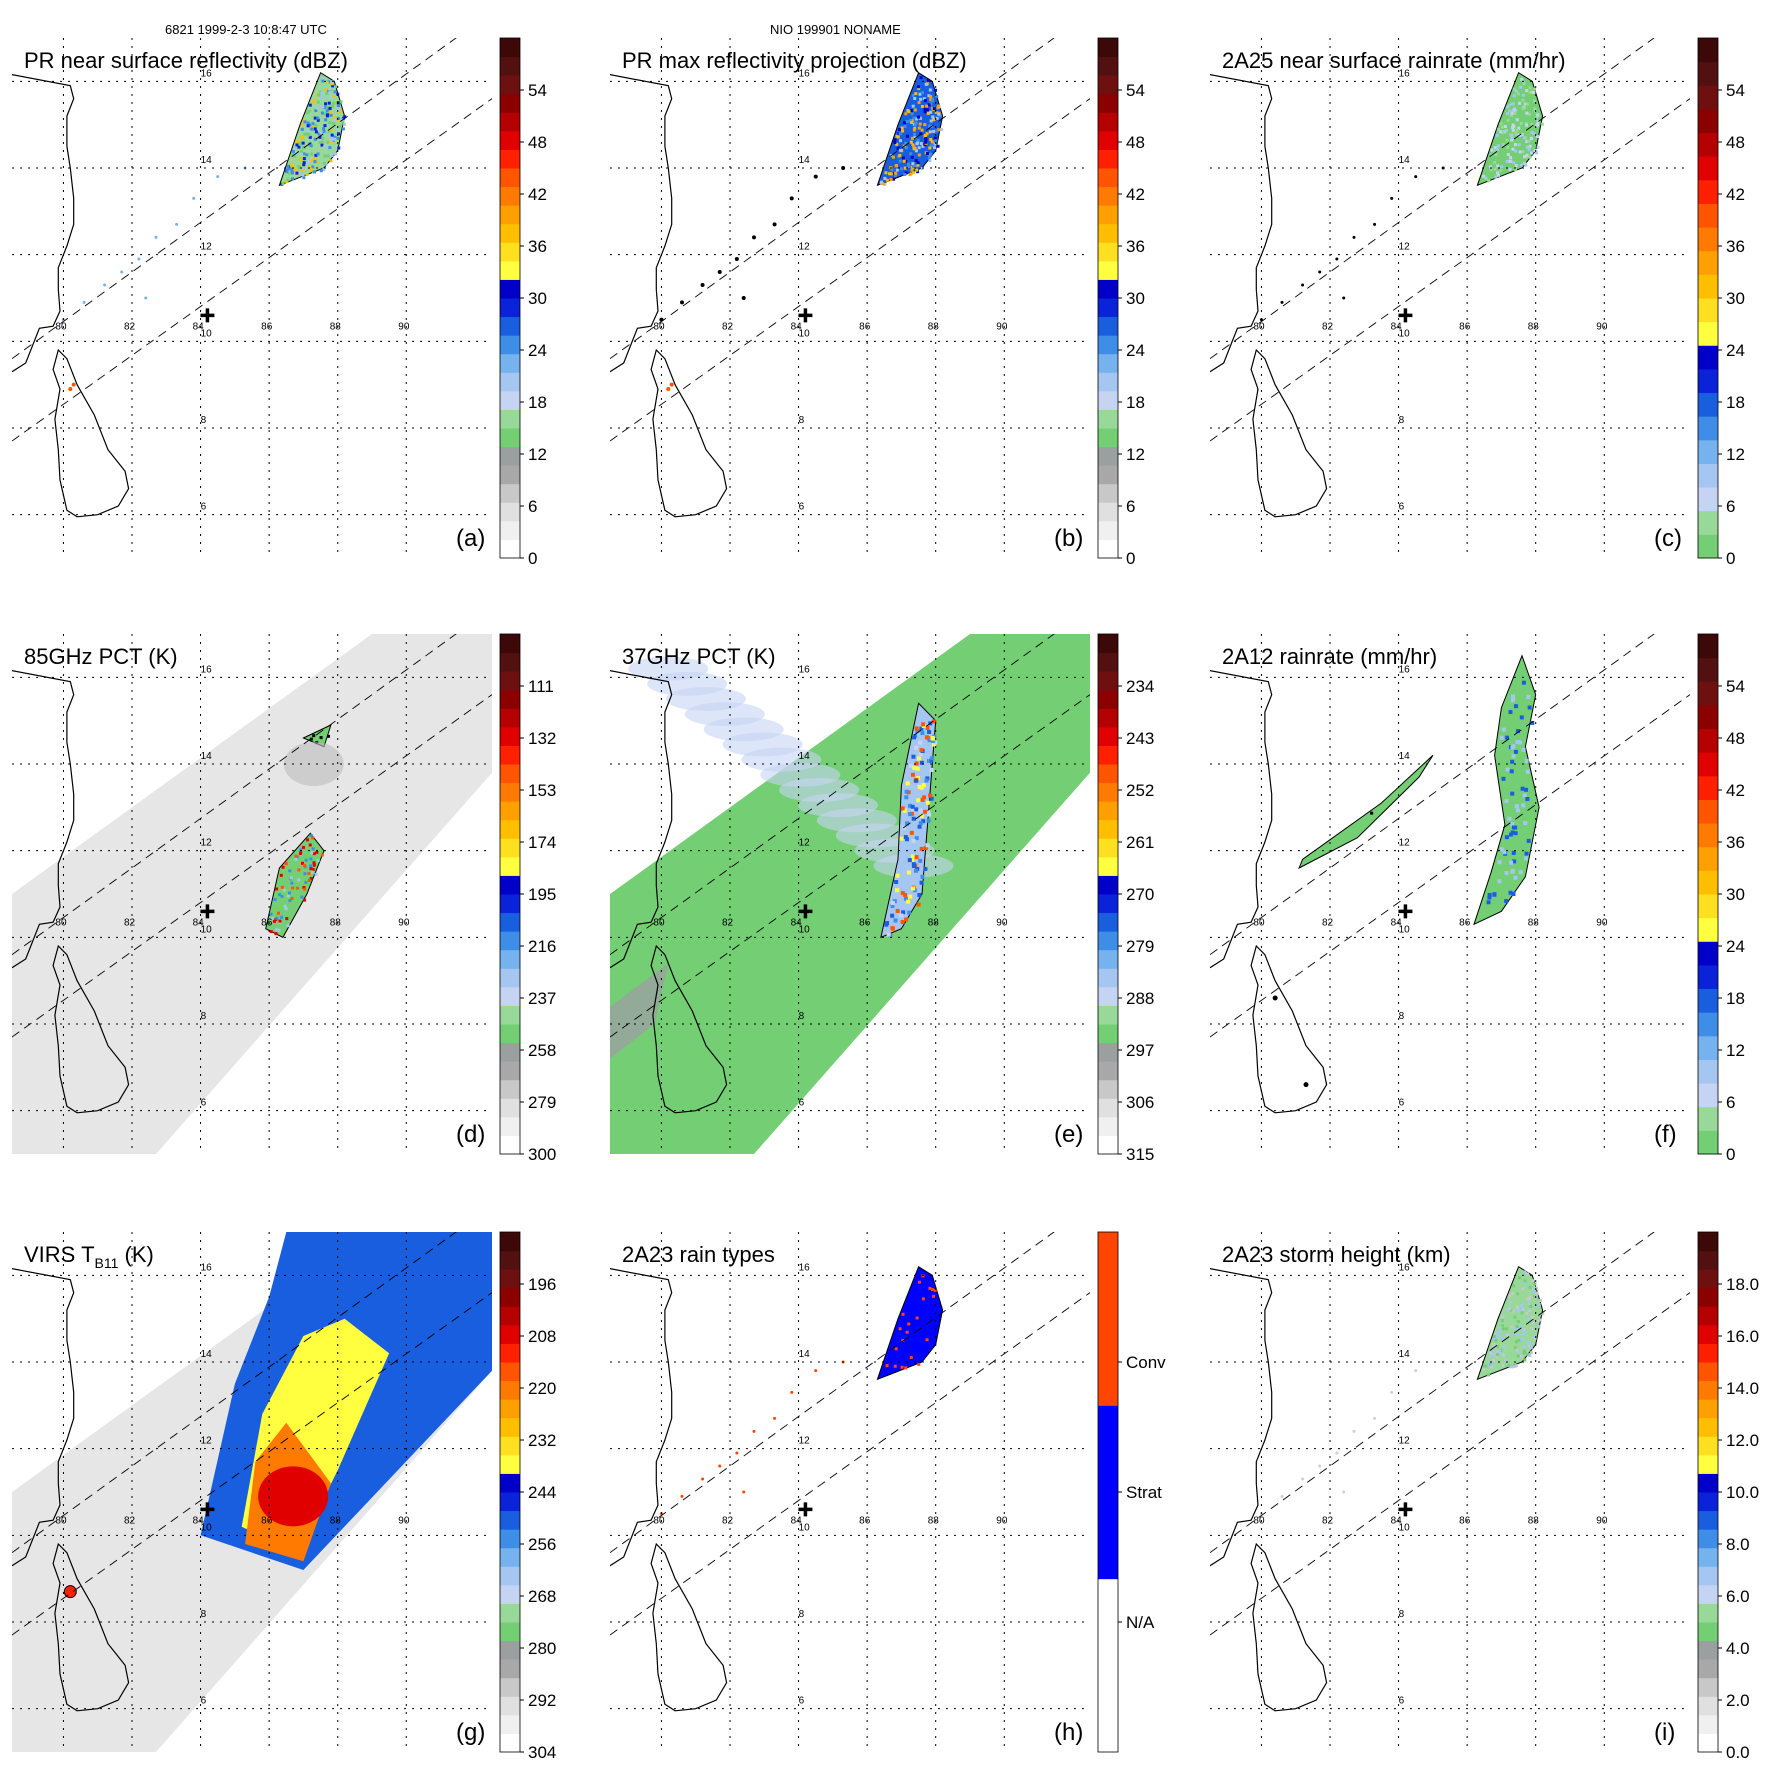 This screenshot has width=1771, height=1776. I want to click on panel-title: 37GHz PCT (K), so click(699, 656).